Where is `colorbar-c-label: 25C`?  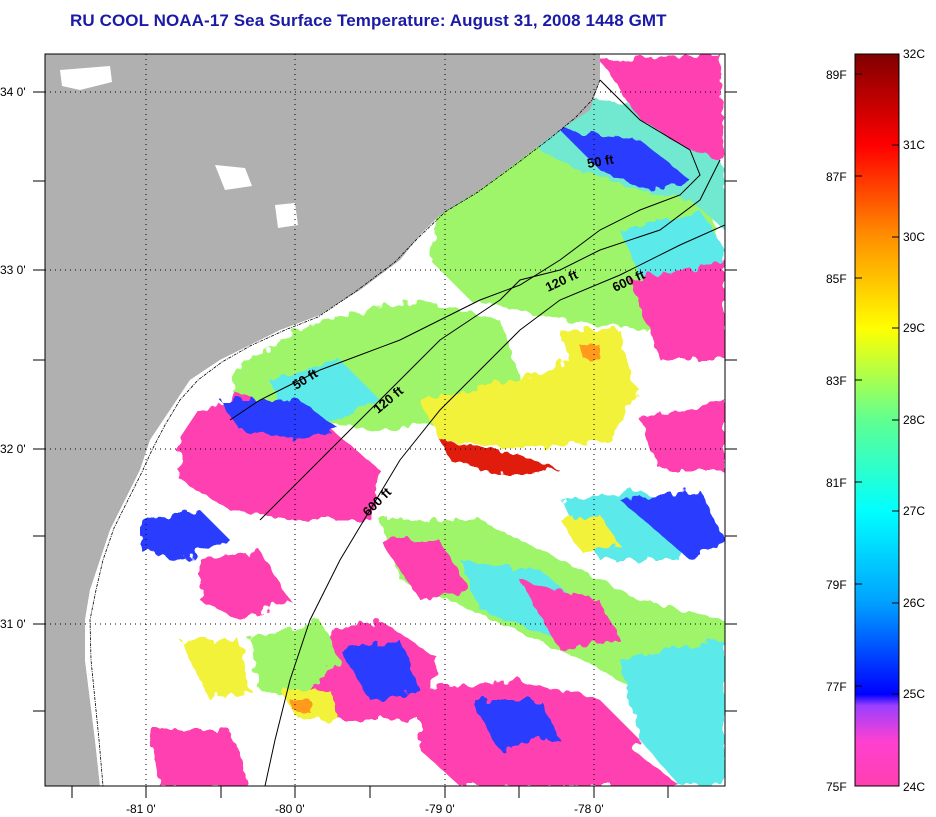 colorbar-c-label: 25C is located at coordinates (914, 694).